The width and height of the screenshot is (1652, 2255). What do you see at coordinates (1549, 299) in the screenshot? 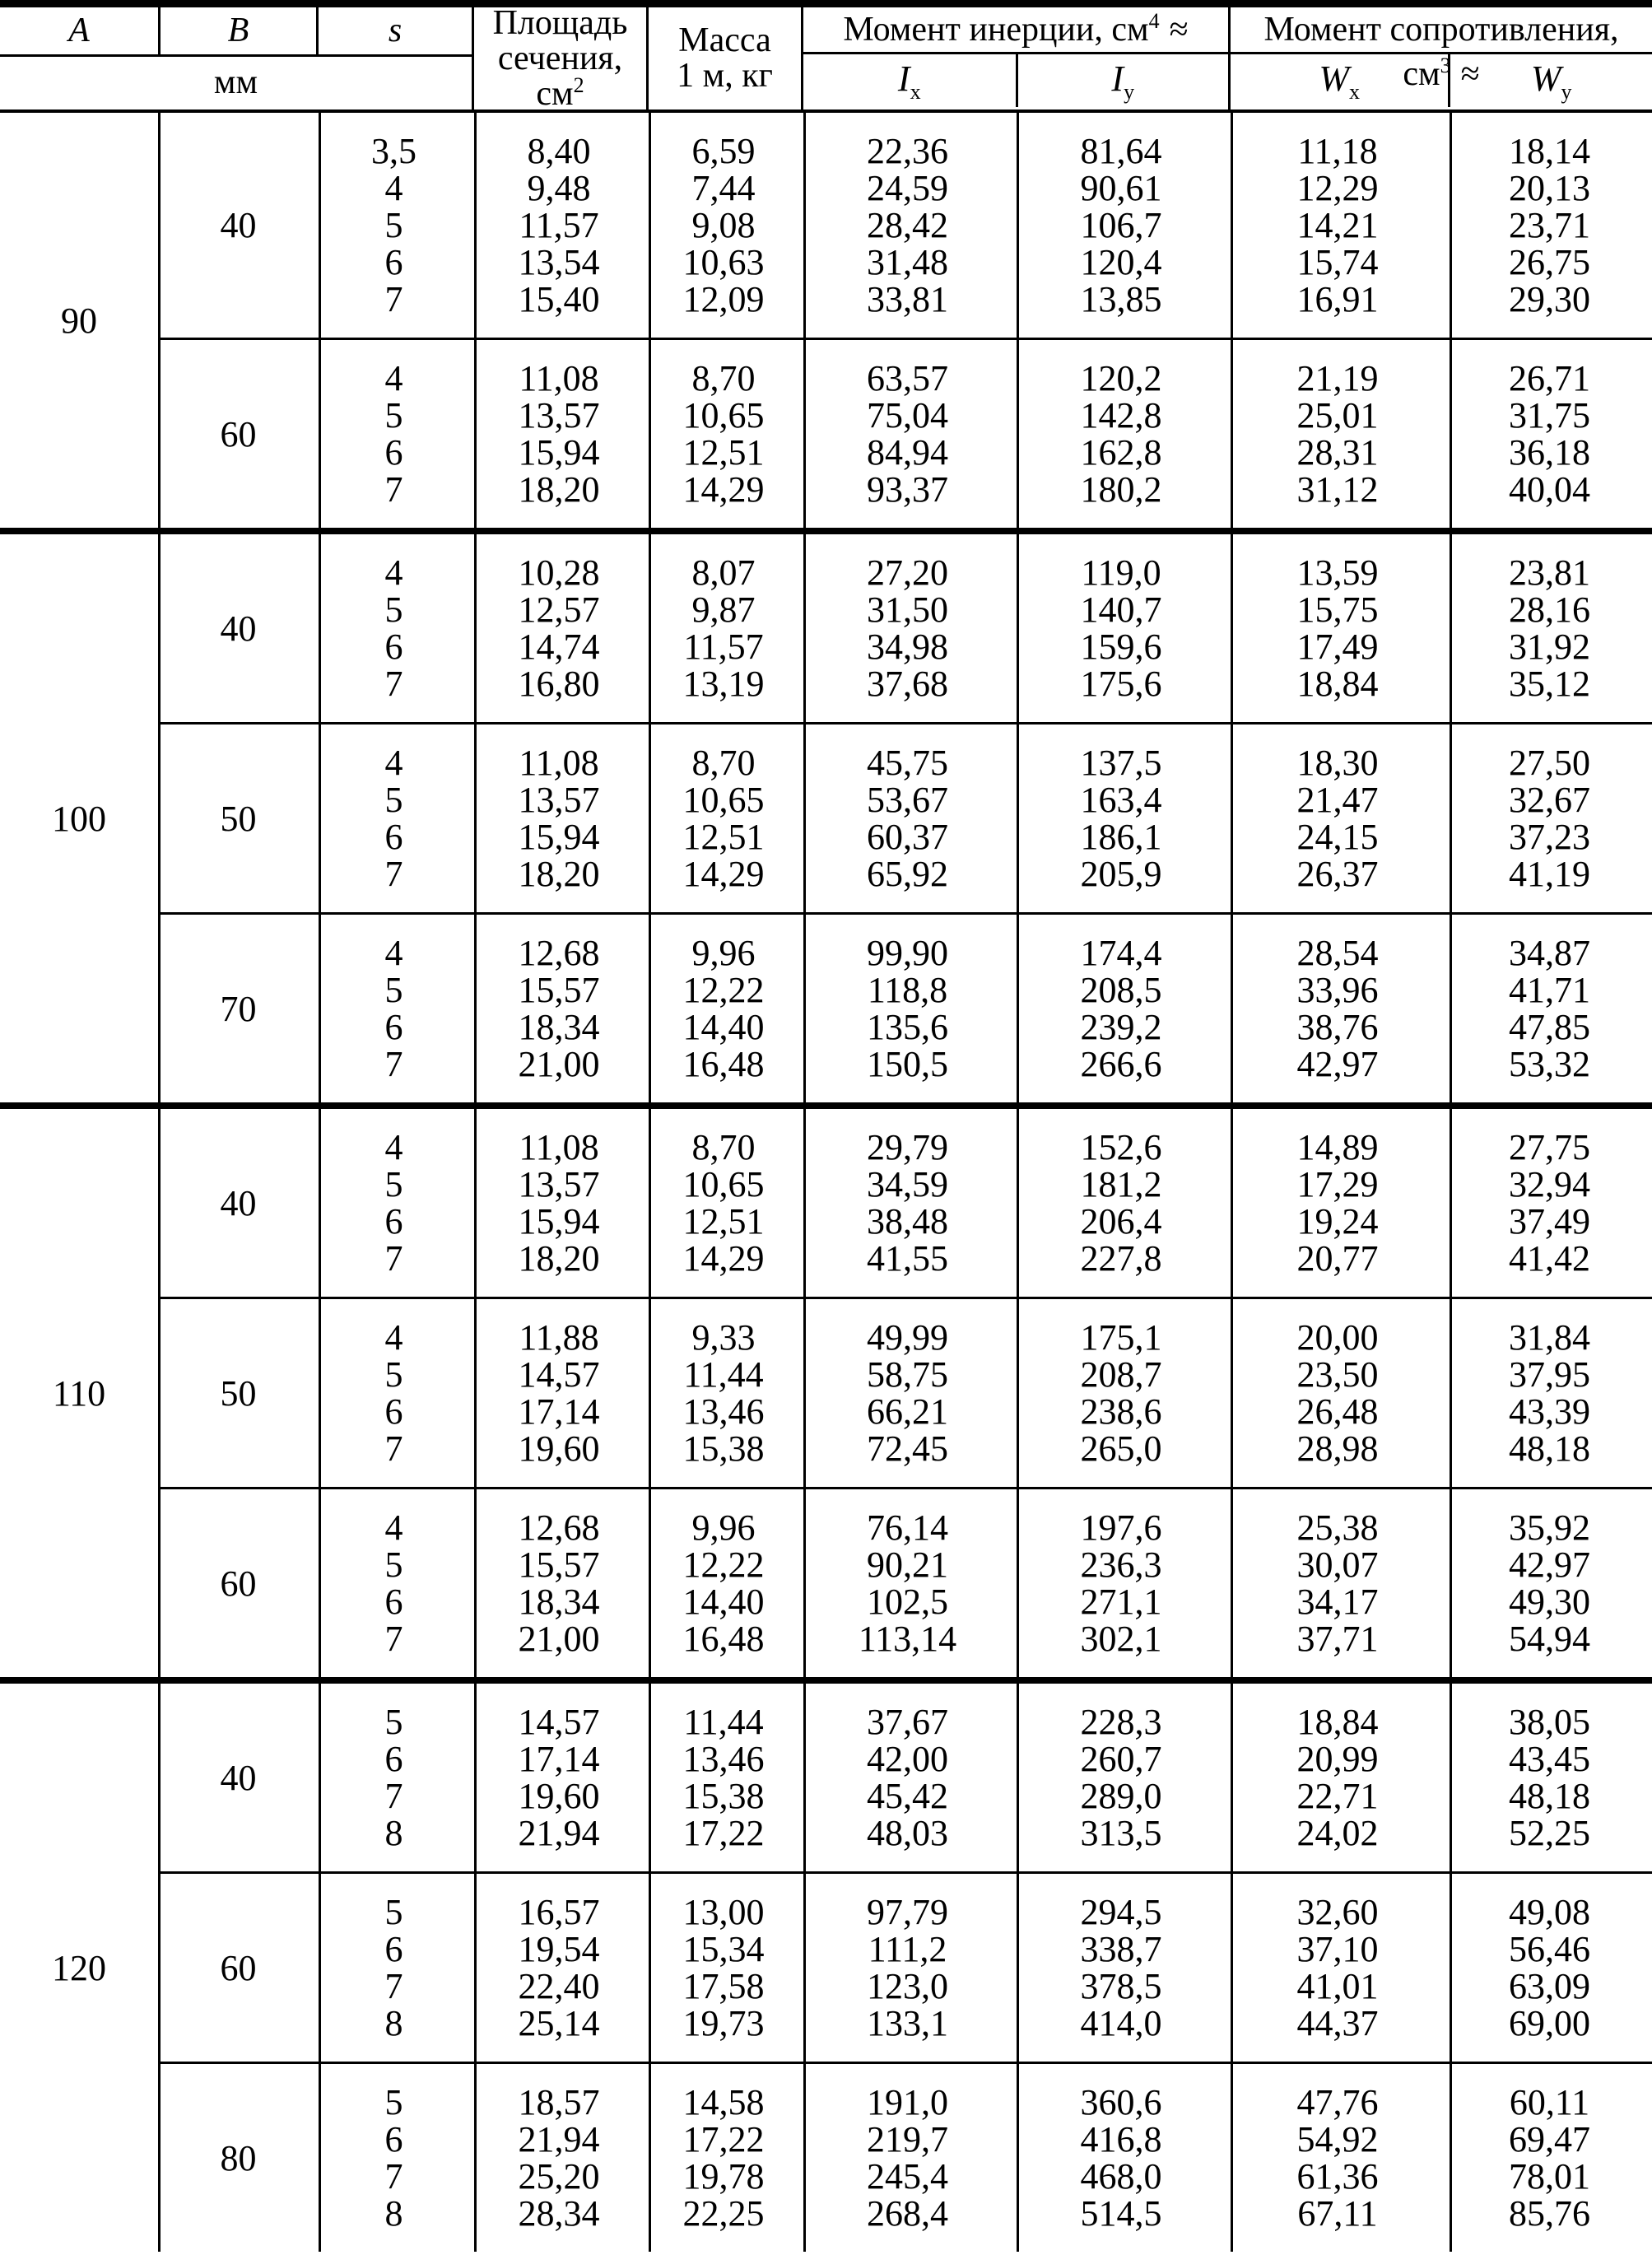
I see `cell-wy: 29,30` at bounding box center [1549, 299].